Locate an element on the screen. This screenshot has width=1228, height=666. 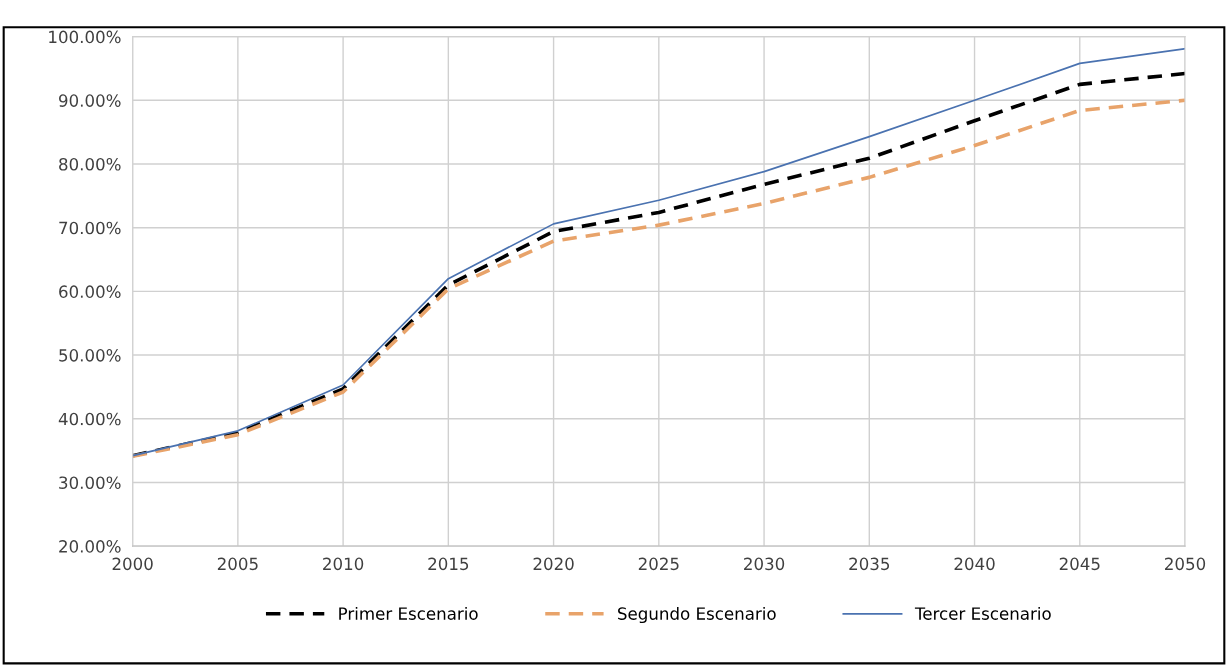
x-tick-label: 2035 is located at coordinates (869, 564).